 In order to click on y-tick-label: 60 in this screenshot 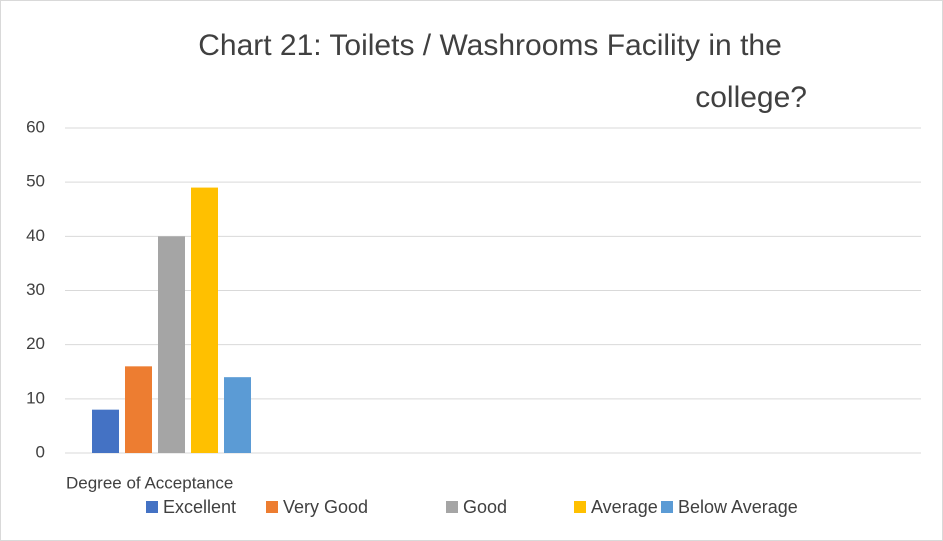, I will do `click(35, 126)`.